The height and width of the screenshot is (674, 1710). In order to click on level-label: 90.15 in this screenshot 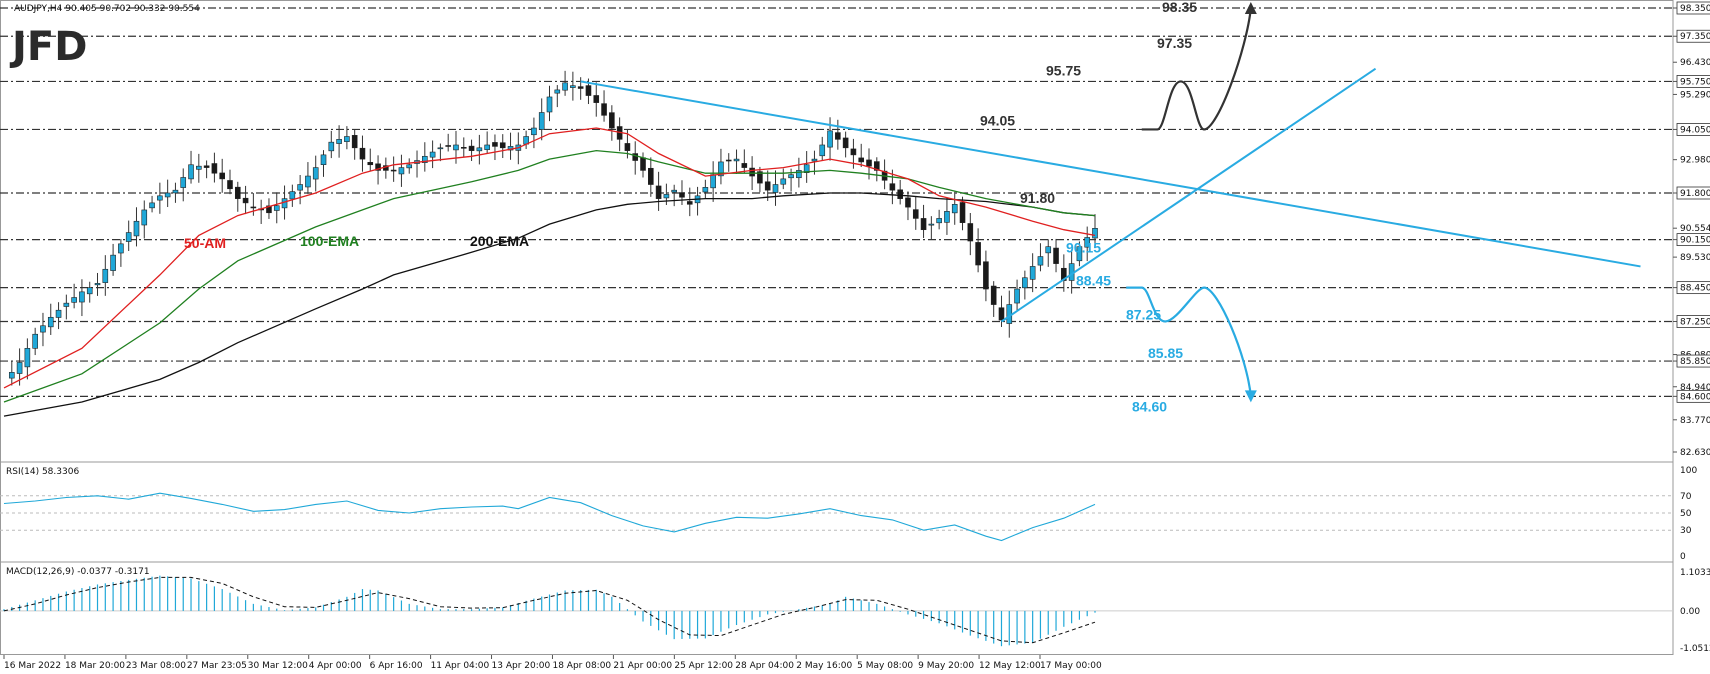, I will do `click(1083, 248)`.